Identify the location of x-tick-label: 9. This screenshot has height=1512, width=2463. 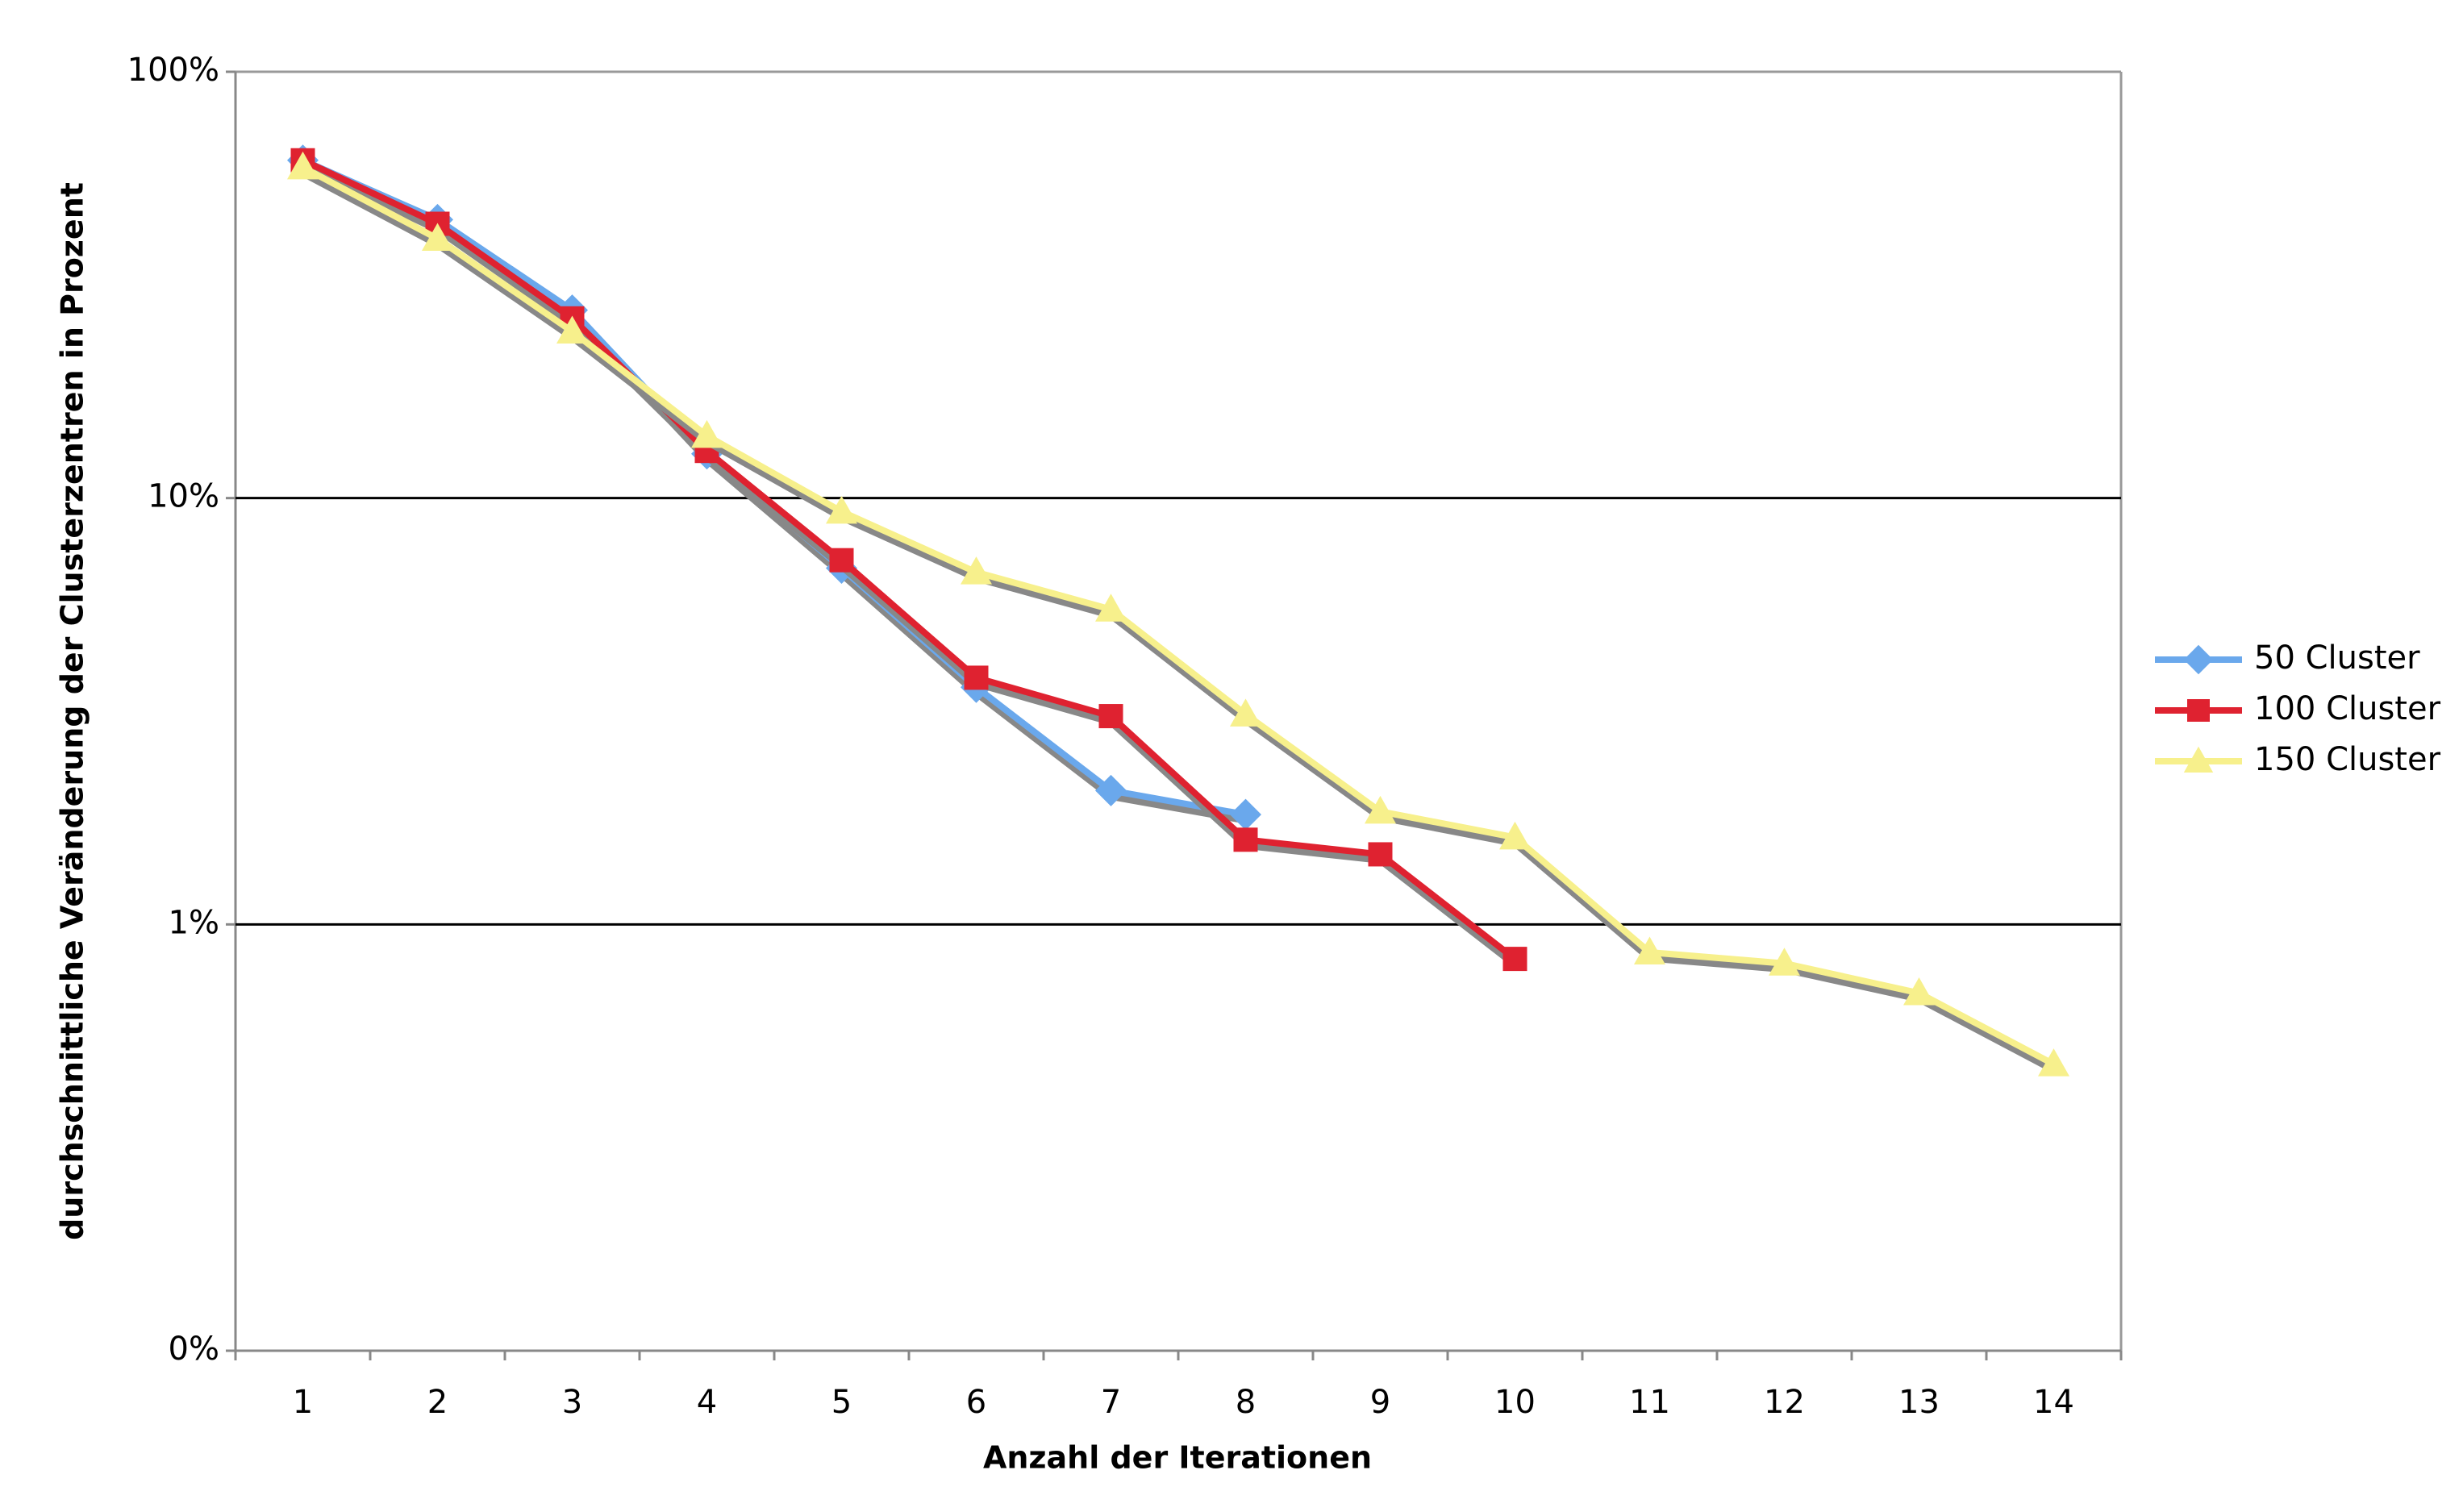
(1380, 1402).